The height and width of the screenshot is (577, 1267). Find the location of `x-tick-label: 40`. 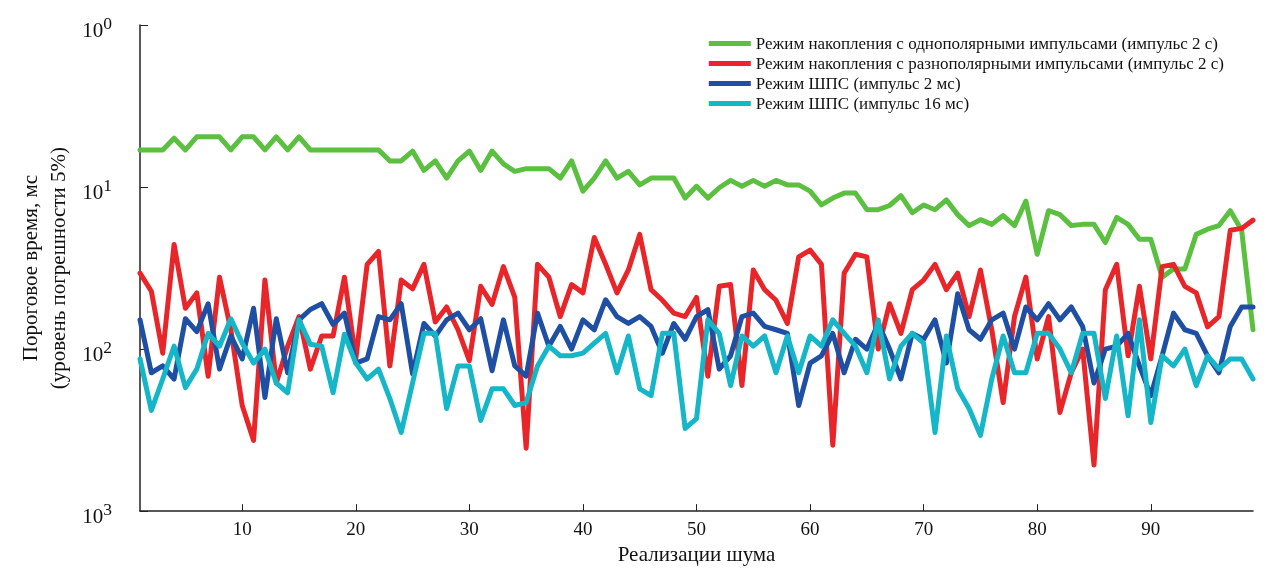

x-tick-label: 40 is located at coordinates (583, 529).